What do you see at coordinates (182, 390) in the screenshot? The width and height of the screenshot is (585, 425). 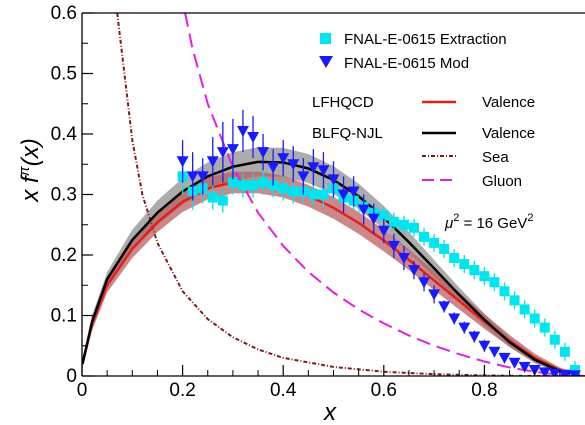 I see `x-tick-label-1: 0.2` at bounding box center [182, 390].